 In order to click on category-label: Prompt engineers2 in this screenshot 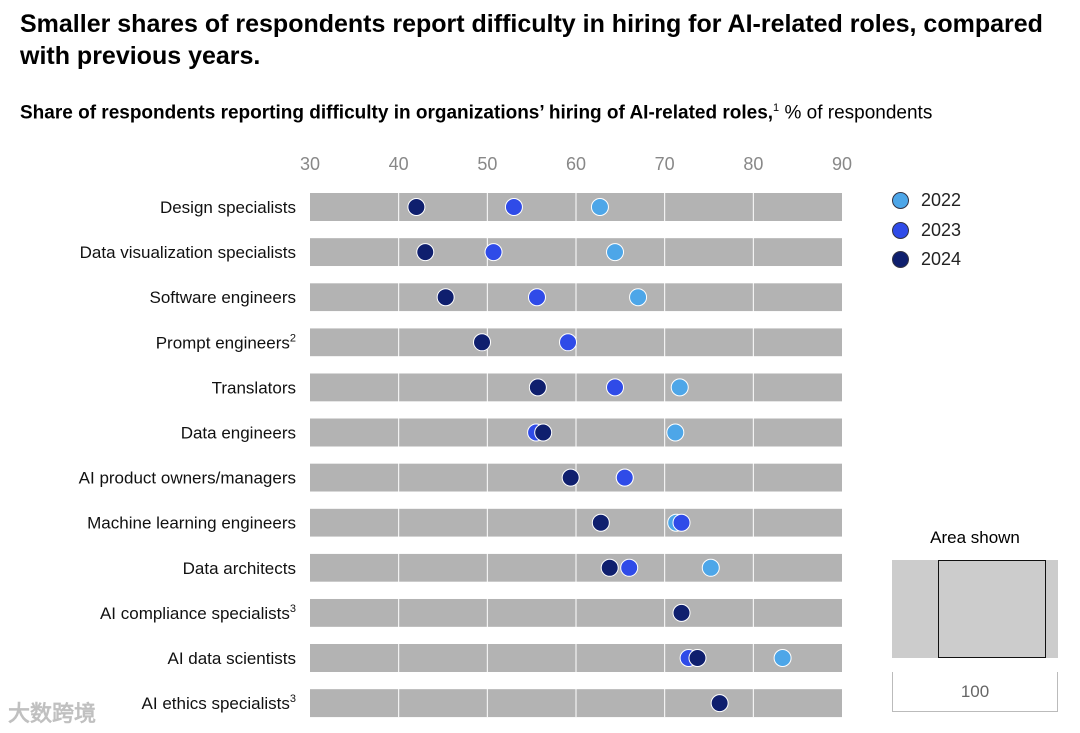, I will do `click(226, 342)`.